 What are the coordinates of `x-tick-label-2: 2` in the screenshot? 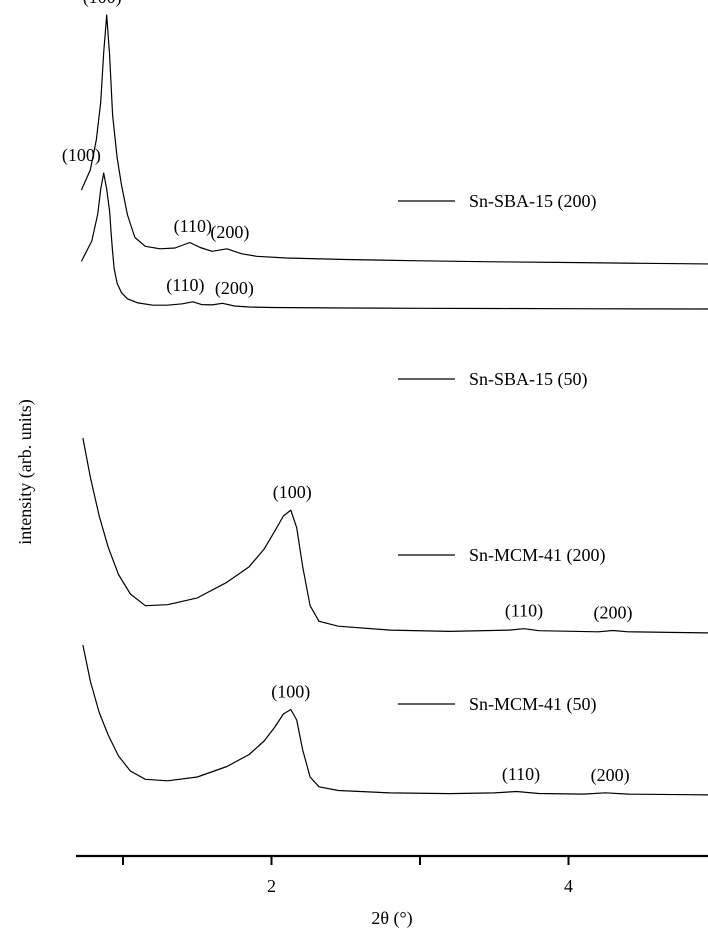 It's located at (271, 886).